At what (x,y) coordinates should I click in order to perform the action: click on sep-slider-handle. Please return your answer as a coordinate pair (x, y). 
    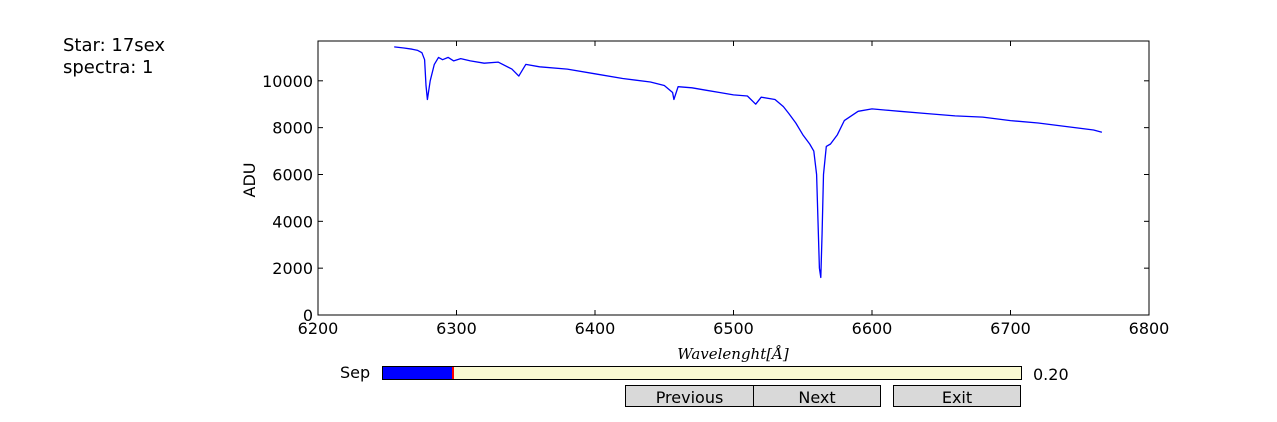
    Looking at the image, I should click on (453, 373).